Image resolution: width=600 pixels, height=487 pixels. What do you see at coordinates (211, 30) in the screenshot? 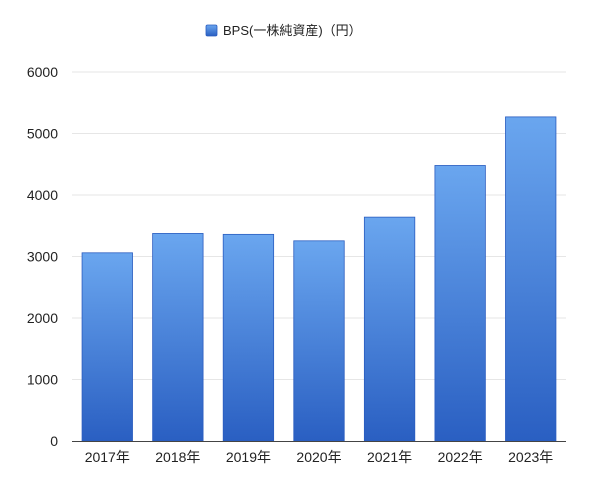
I see `legend-swatch` at bounding box center [211, 30].